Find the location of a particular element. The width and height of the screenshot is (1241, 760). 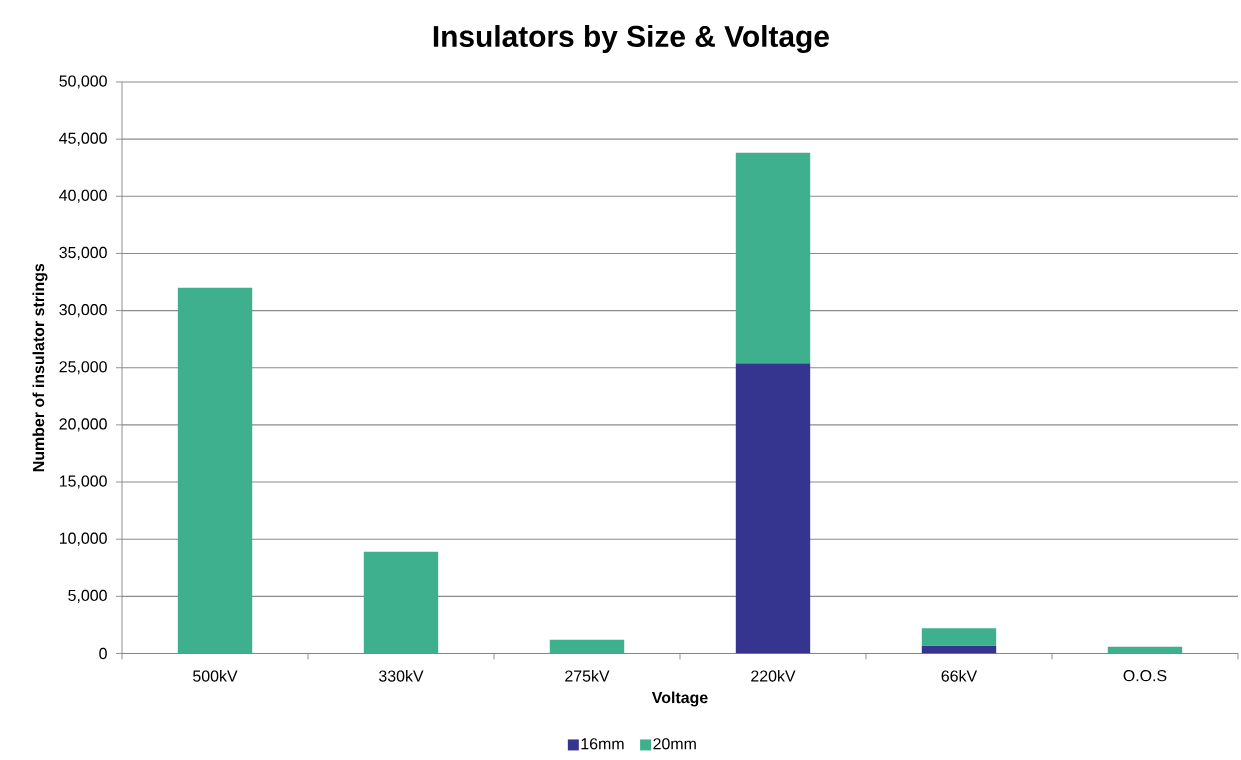

x-tick-label: 275kV is located at coordinates (587, 676).